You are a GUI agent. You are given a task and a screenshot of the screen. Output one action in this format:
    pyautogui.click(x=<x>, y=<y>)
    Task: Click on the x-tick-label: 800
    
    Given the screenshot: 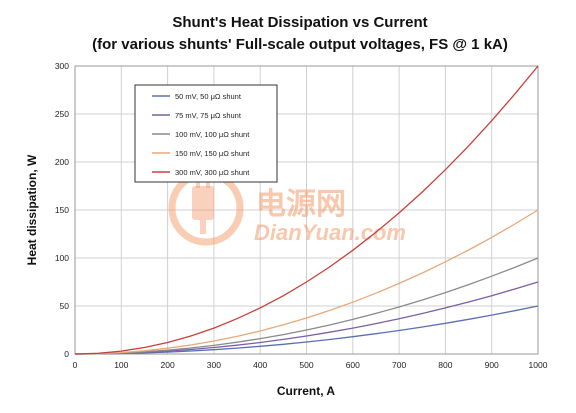 What is the action you would take?
    pyautogui.click(x=445, y=365)
    